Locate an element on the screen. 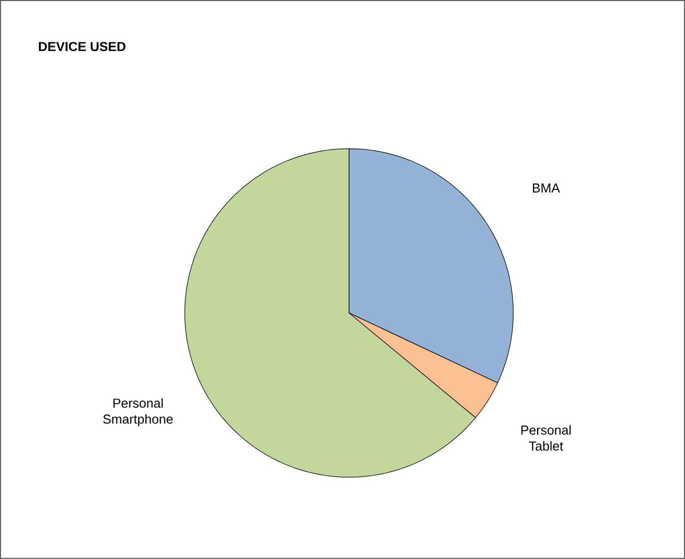 The height and width of the screenshot is (559, 685). slice-label: Personal Smartphone is located at coordinates (138, 412).